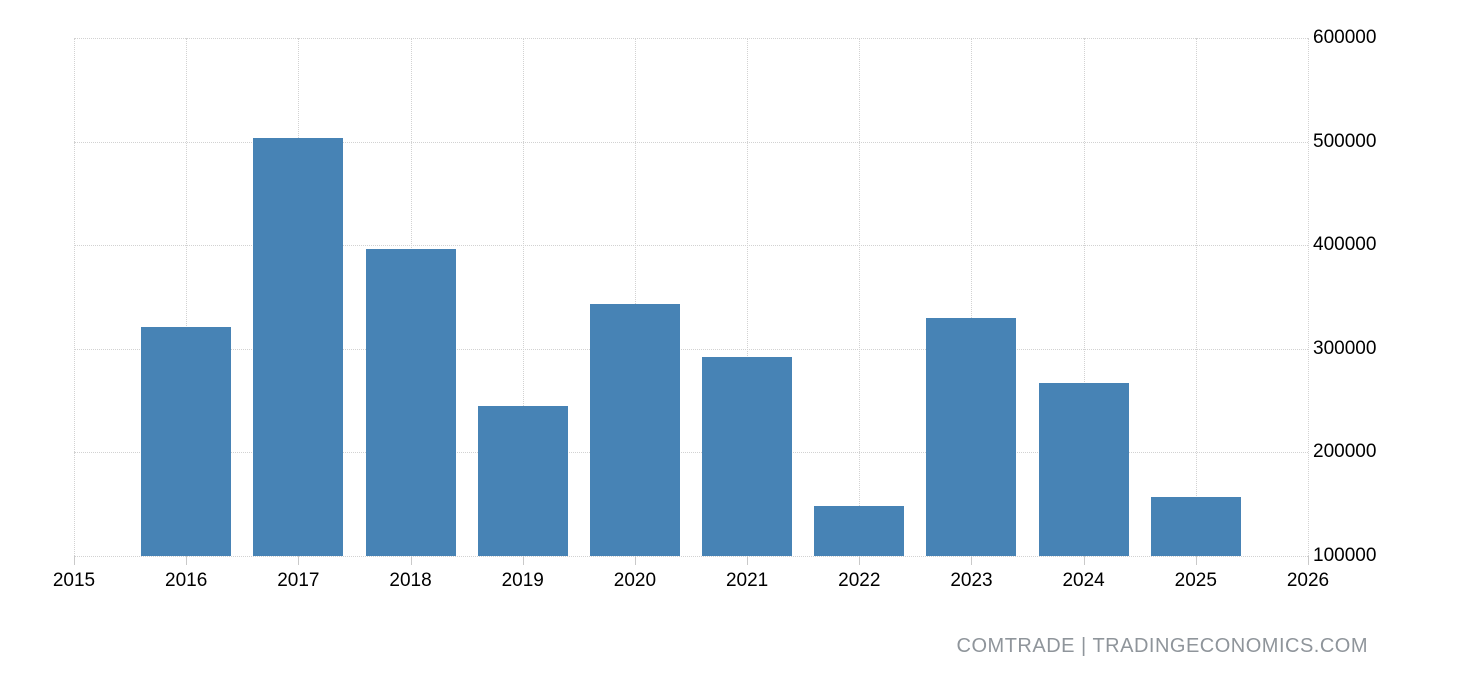 This screenshot has width=1460, height=680. Describe the element at coordinates (410, 402) in the screenshot. I see `bar-2018` at that location.